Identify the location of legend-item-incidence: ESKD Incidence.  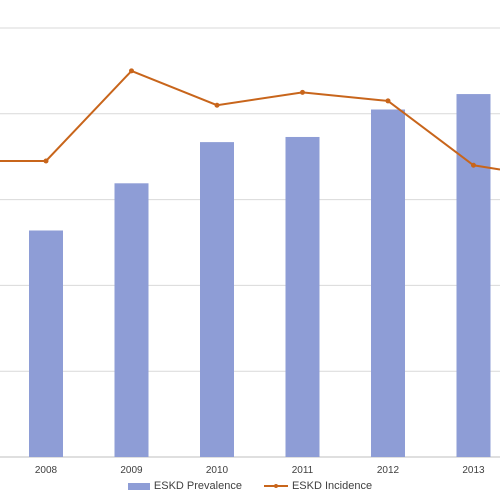
(318, 486).